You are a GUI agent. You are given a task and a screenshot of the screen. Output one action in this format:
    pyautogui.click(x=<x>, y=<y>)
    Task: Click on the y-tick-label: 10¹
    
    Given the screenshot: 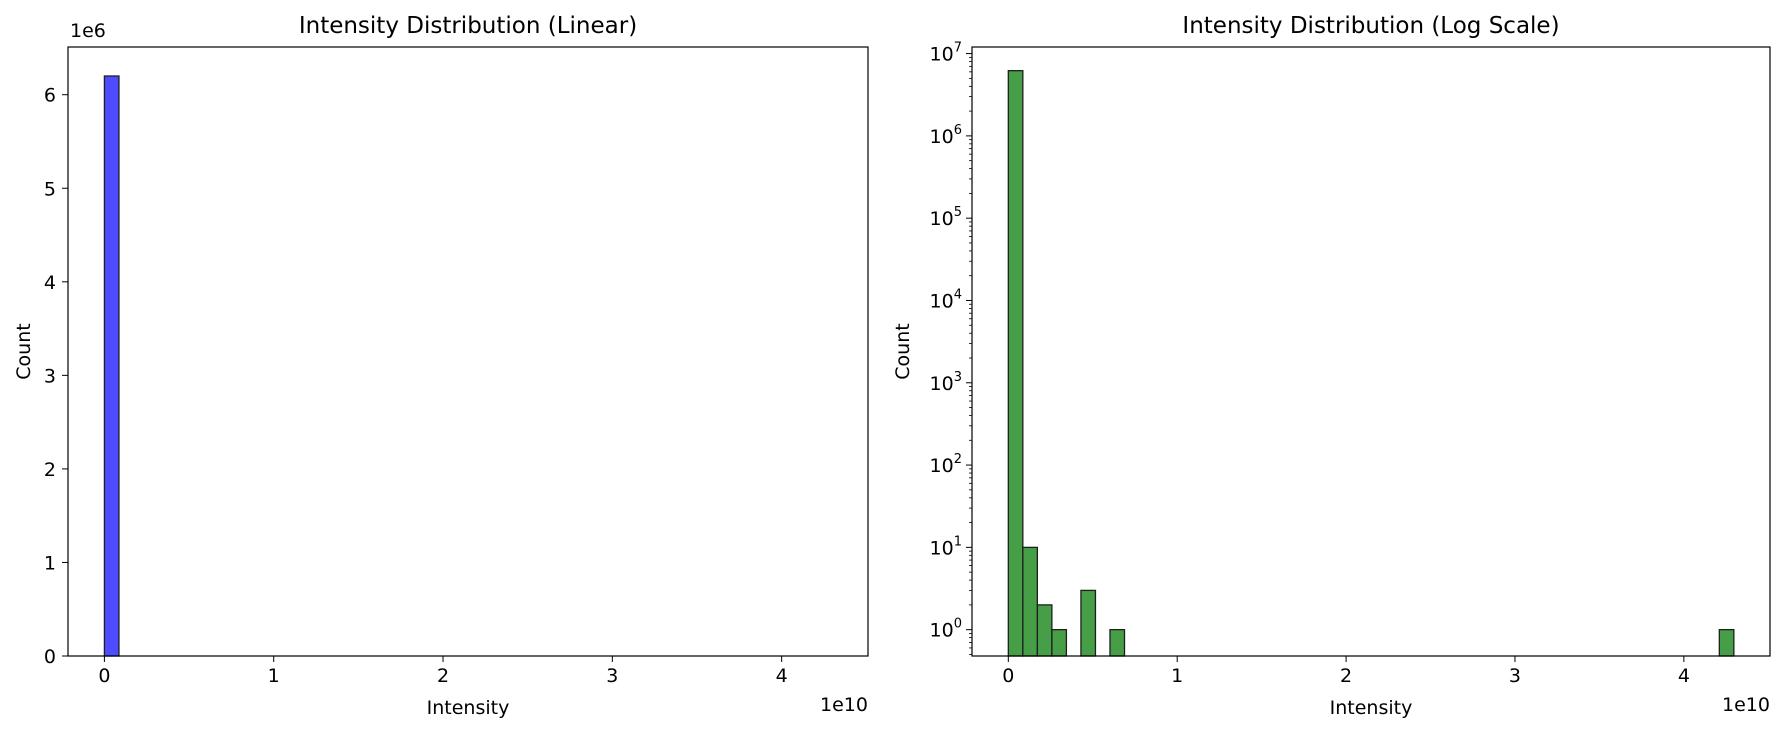 What is the action you would take?
    pyautogui.click(x=946, y=546)
    